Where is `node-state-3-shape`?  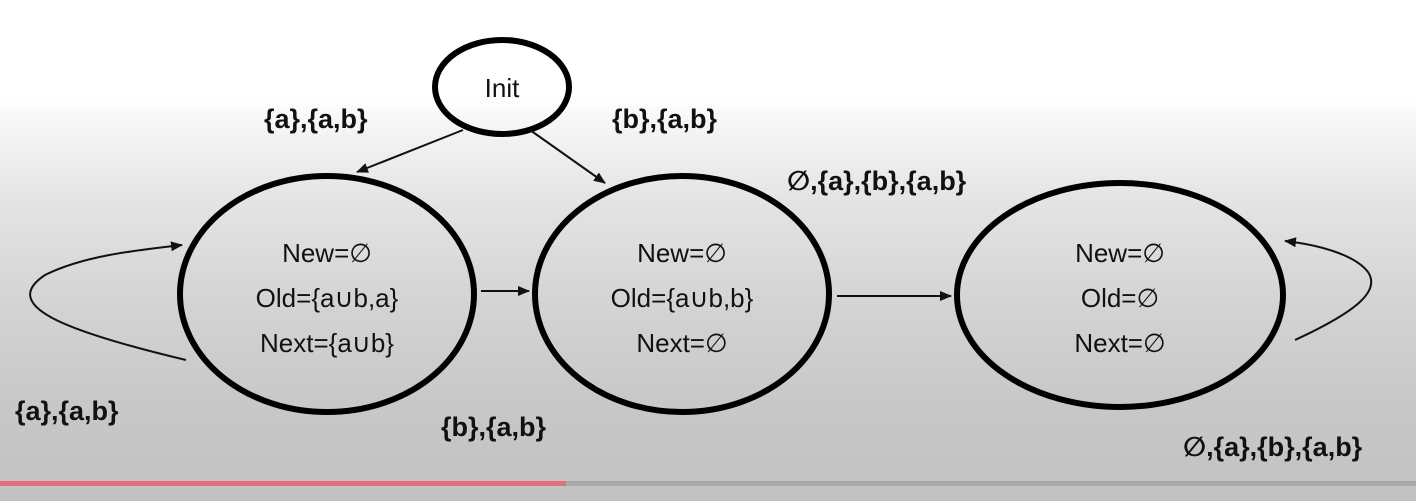 node-state-3-shape is located at coordinates (1120, 295).